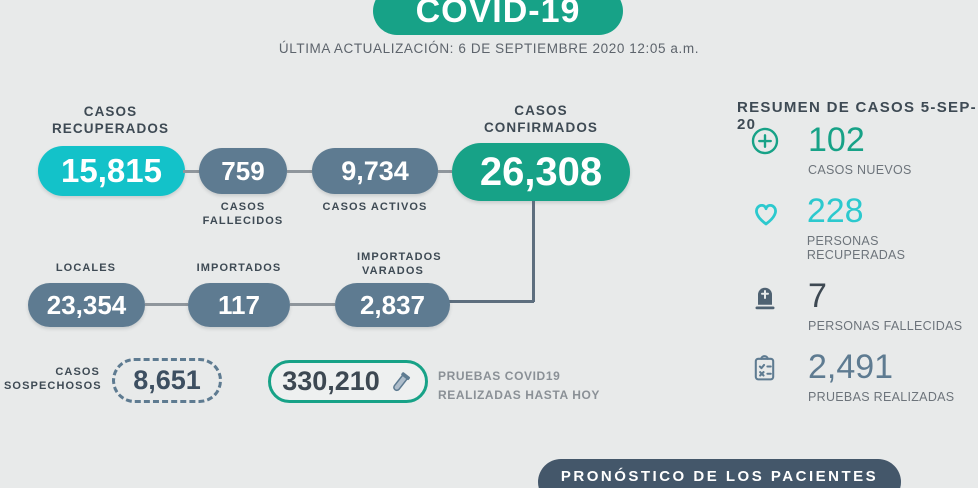  I want to click on stranded-value: 2,837, so click(392, 304).